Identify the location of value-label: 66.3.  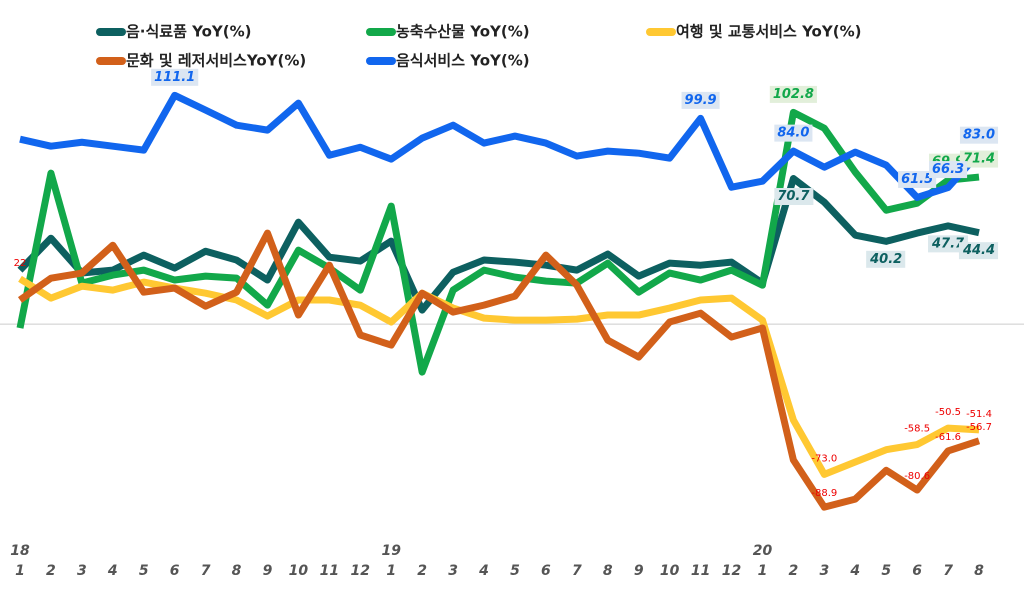
(948, 169).